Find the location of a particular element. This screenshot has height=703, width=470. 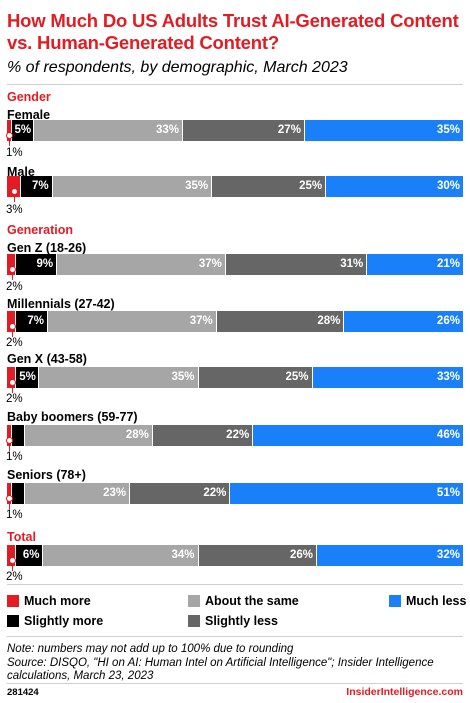

data-label: 9% is located at coordinates (45, 264).